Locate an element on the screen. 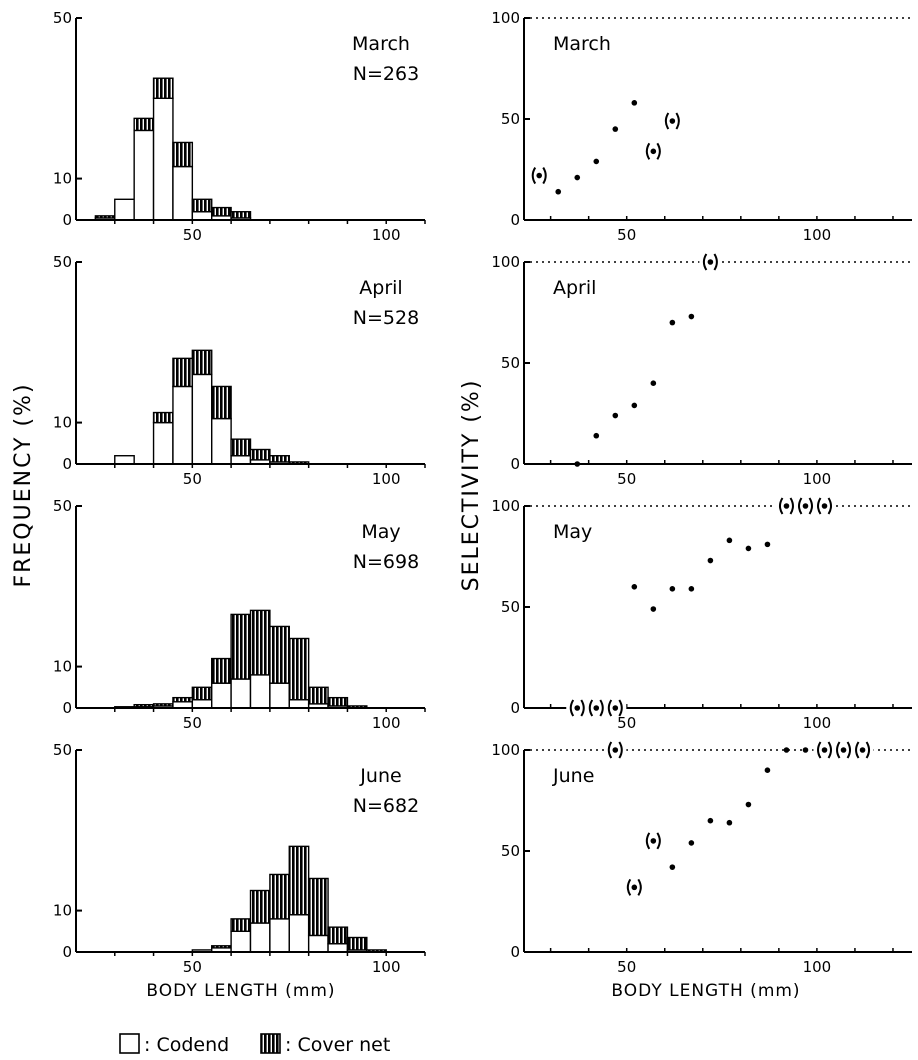 Image resolution: width=918 pixels, height=1060 pixels. frequency-panel-june: 0 10 50 50 100 June N=682 is located at coordinates (239, 858).